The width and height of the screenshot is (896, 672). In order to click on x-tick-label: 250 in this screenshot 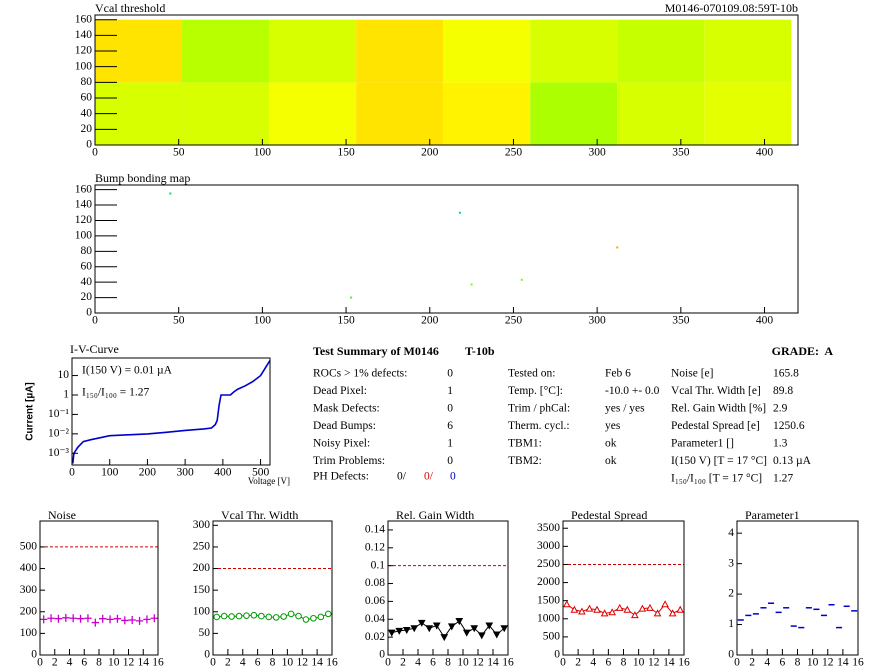, I will do `click(514, 321)`.